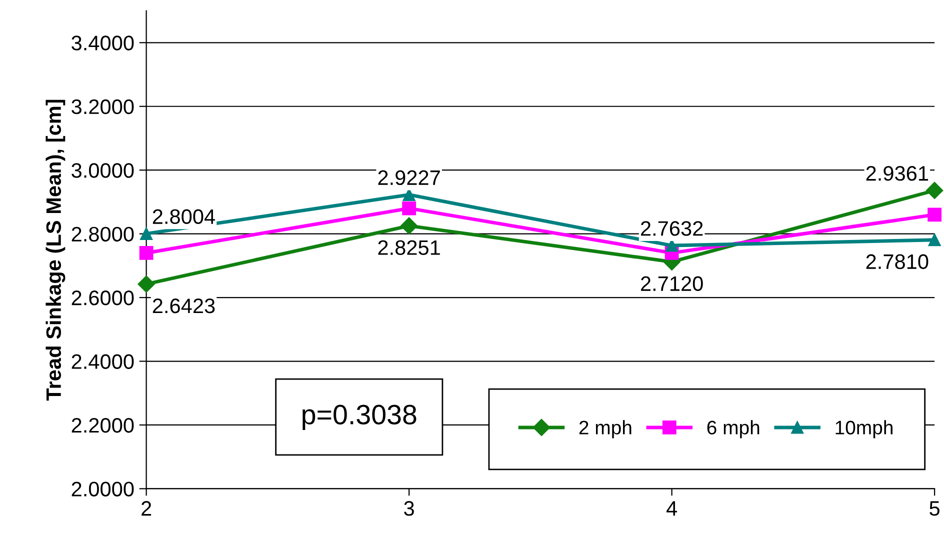 The image size is (944, 540). I want to click on data-label: 2.6423, so click(183, 306).